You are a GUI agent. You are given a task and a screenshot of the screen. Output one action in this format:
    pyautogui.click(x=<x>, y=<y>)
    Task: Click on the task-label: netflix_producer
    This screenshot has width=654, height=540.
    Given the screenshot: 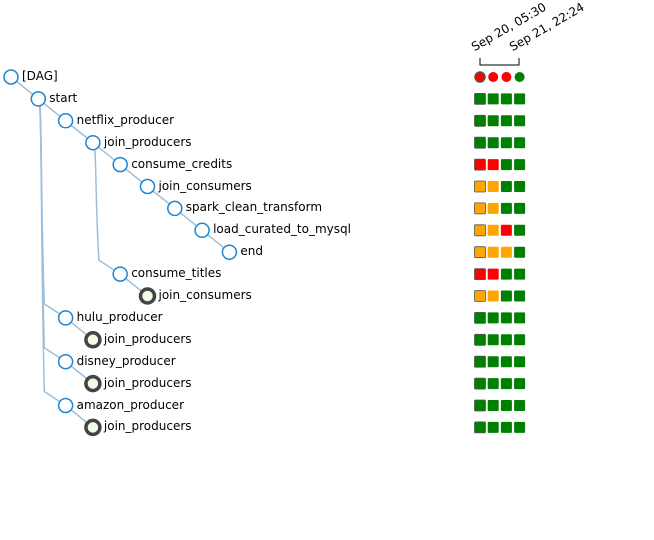 What is the action you would take?
    pyautogui.click(x=125, y=119)
    